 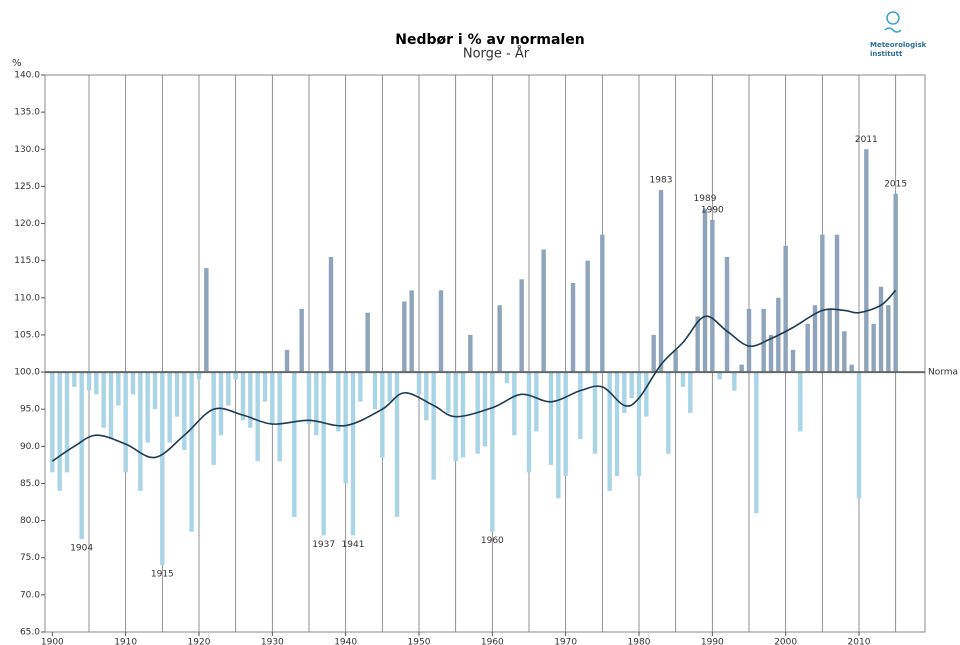 What do you see at coordinates (30, 595) in the screenshot?
I see `y-tick-label: 70.0` at bounding box center [30, 595].